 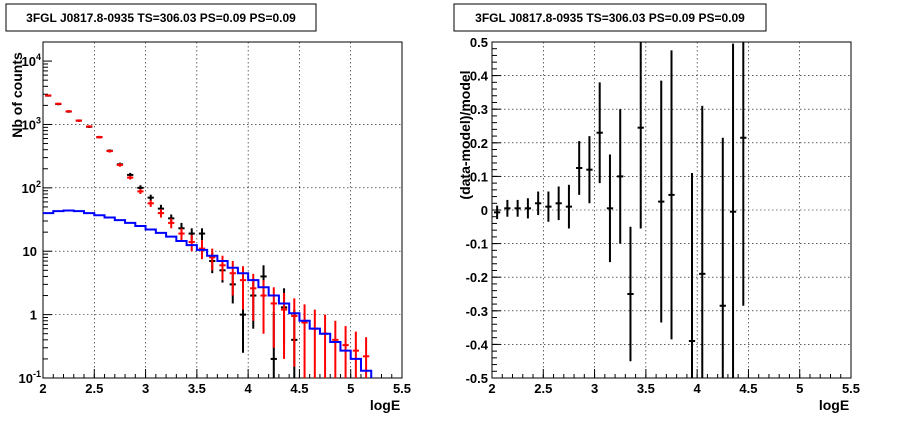 What do you see at coordinates (479, 109) in the screenshot?
I see `y-tick-label: 0.3` at bounding box center [479, 109].